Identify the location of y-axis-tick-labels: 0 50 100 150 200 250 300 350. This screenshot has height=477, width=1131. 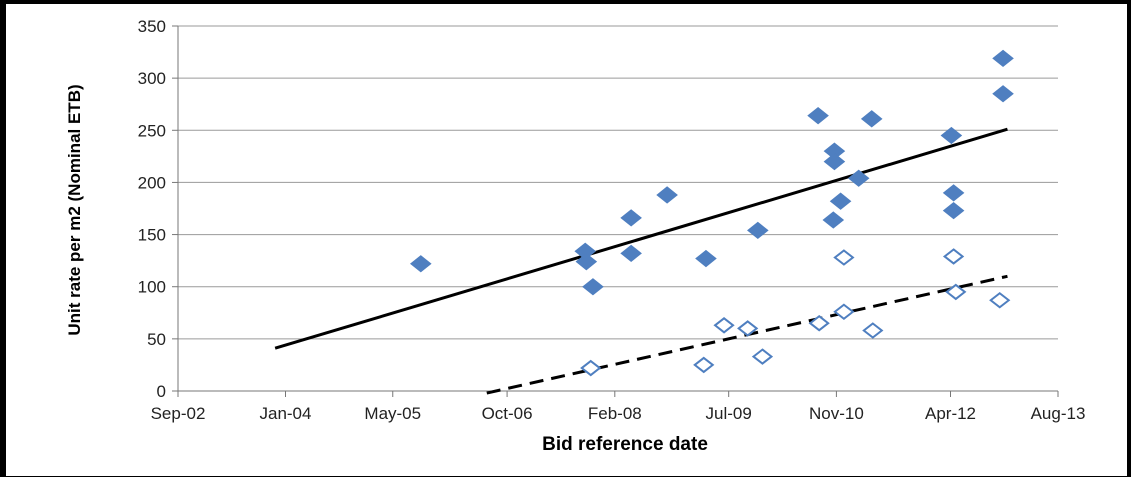
(152, 209).